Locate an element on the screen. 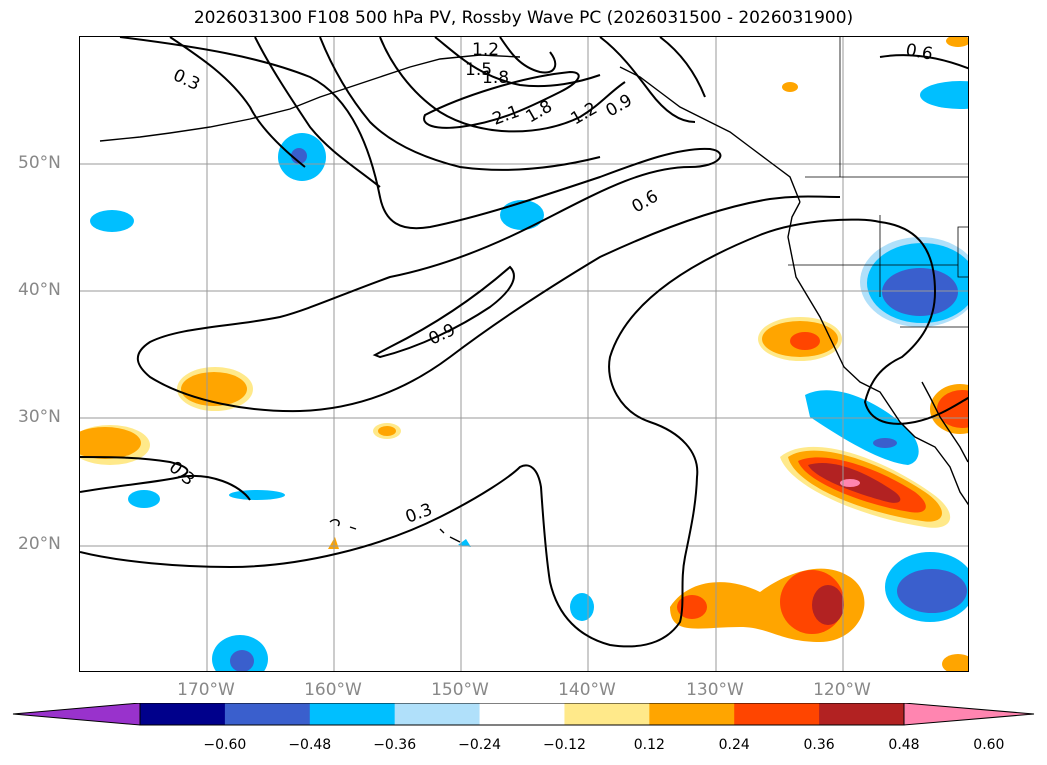 The image size is (1047, 765). lat-label: 40°N is located at coordinates (39, 290).